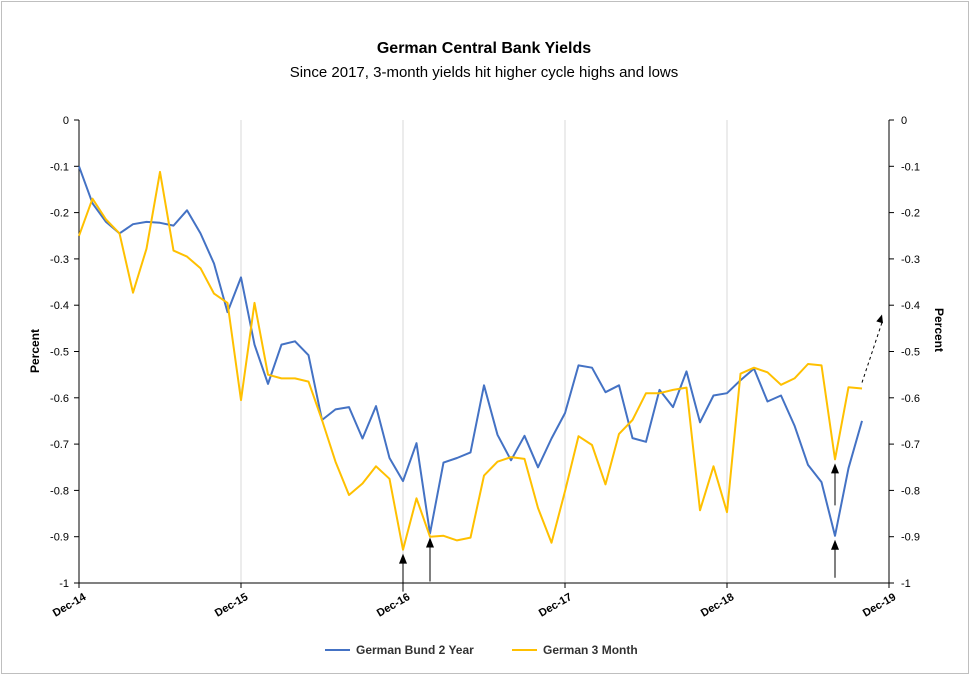  What do you see at coordinates (910, 214) in the screenshot?
I see `y-tick-label-right: -0.2` at bounding box center [910, 214].